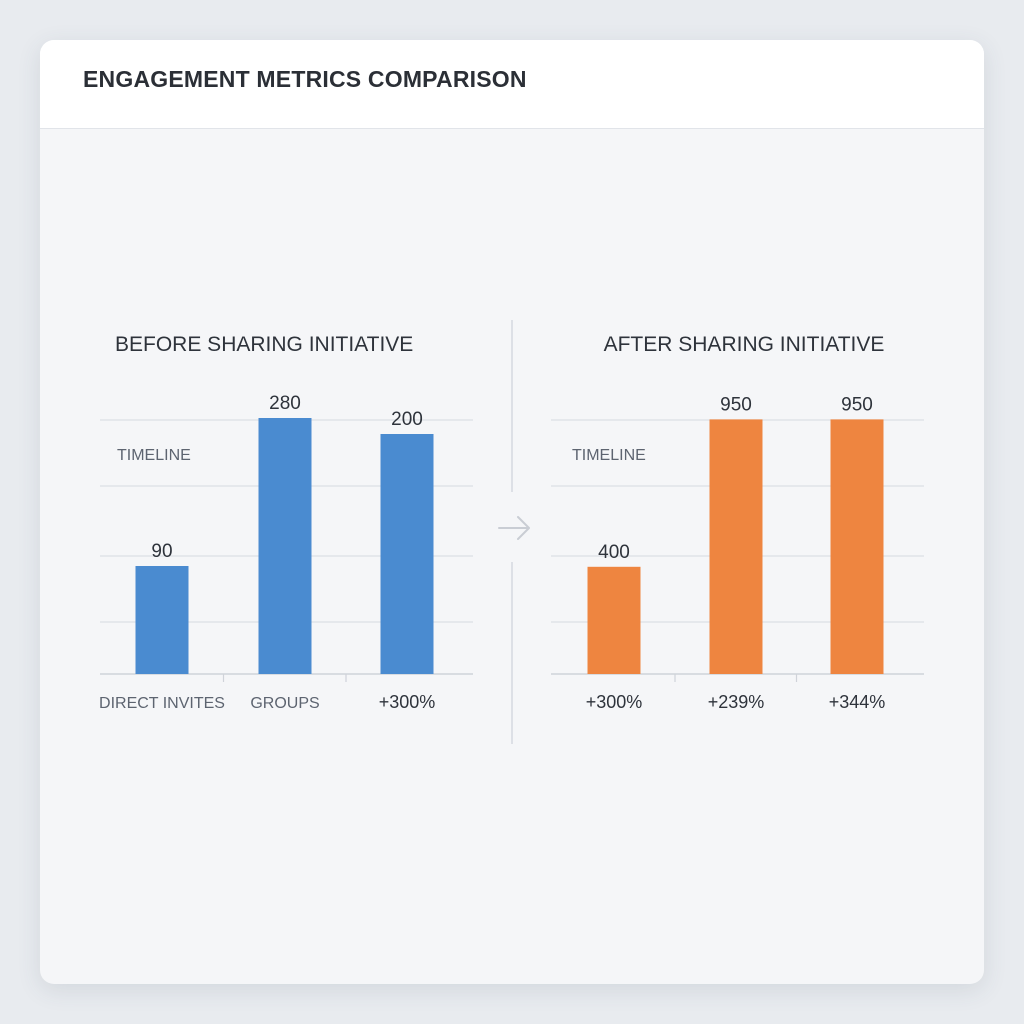 This screenshot has height=1024, width=1024. I want to click on after-category-label-1: +300%, so click(614, 702).